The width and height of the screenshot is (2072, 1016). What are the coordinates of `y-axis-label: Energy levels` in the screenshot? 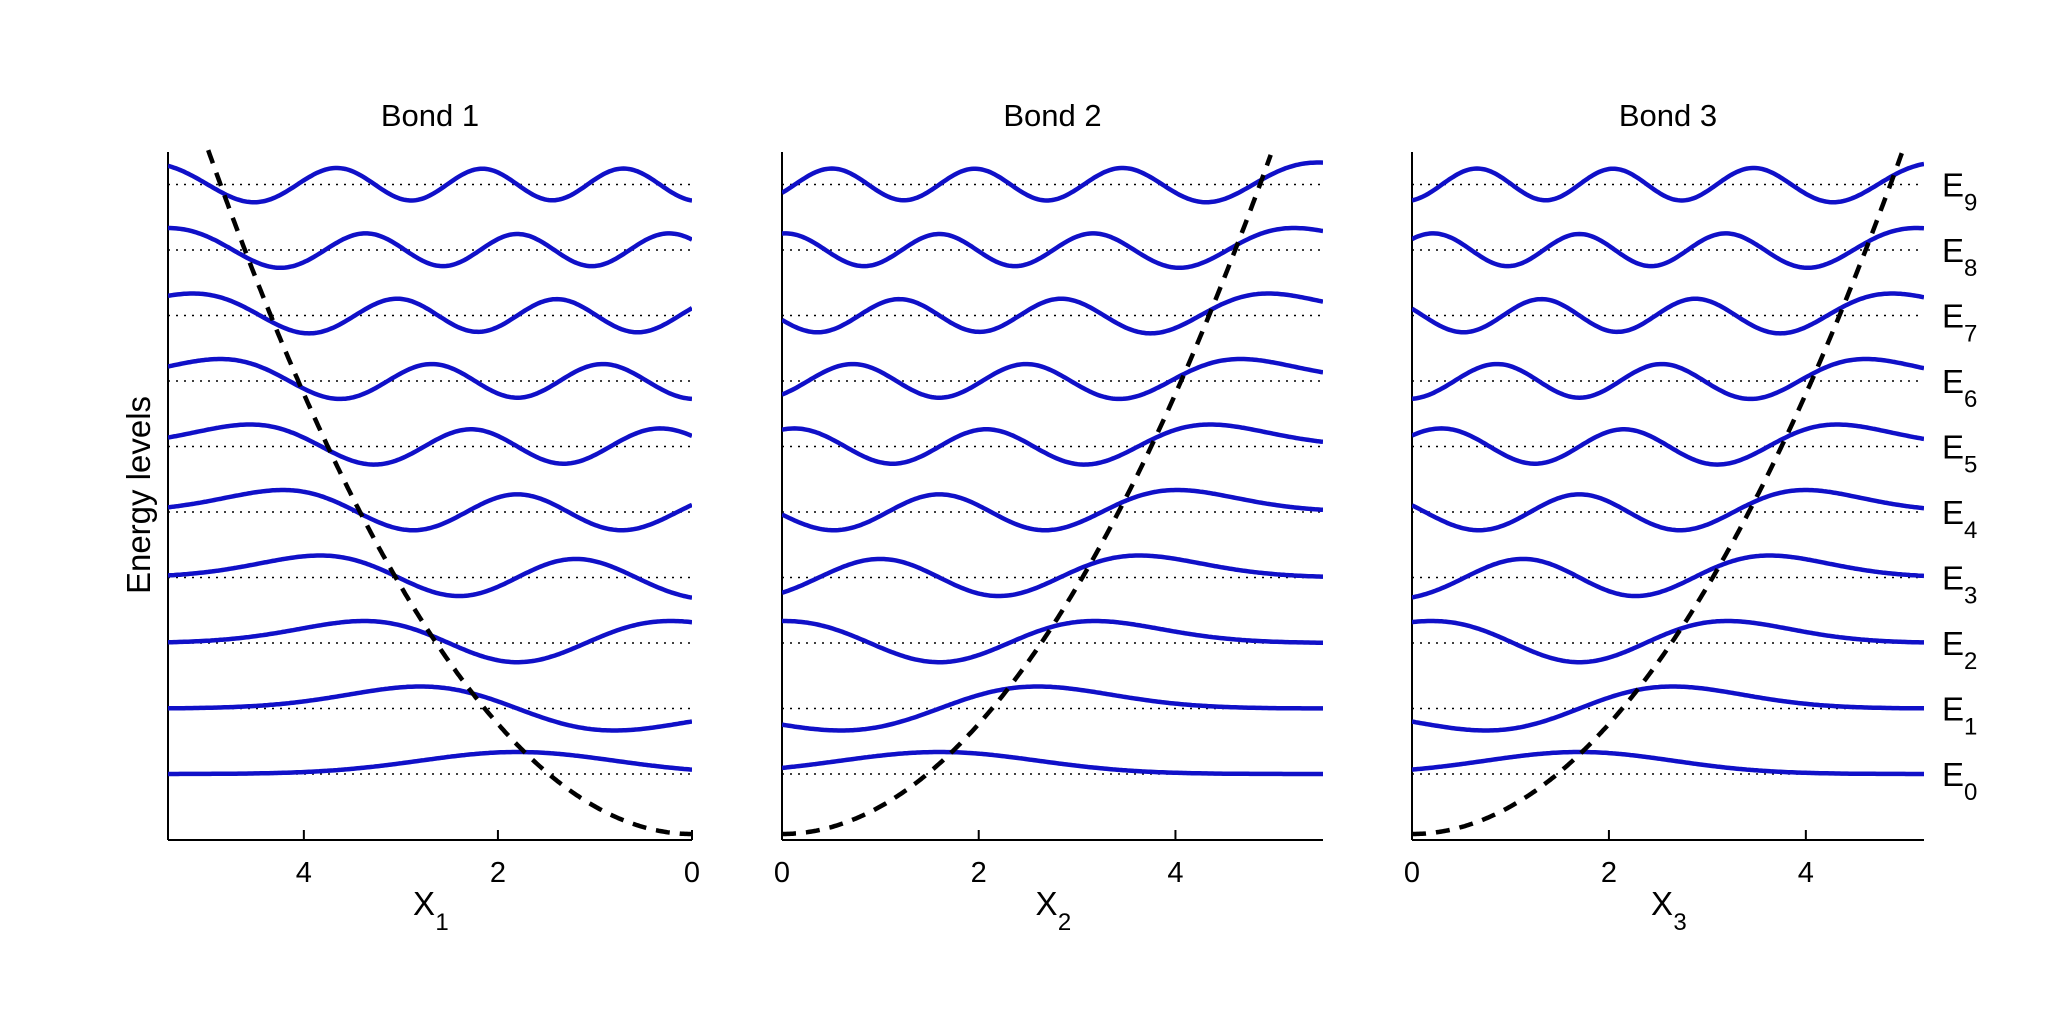 It's located at (138, 495).